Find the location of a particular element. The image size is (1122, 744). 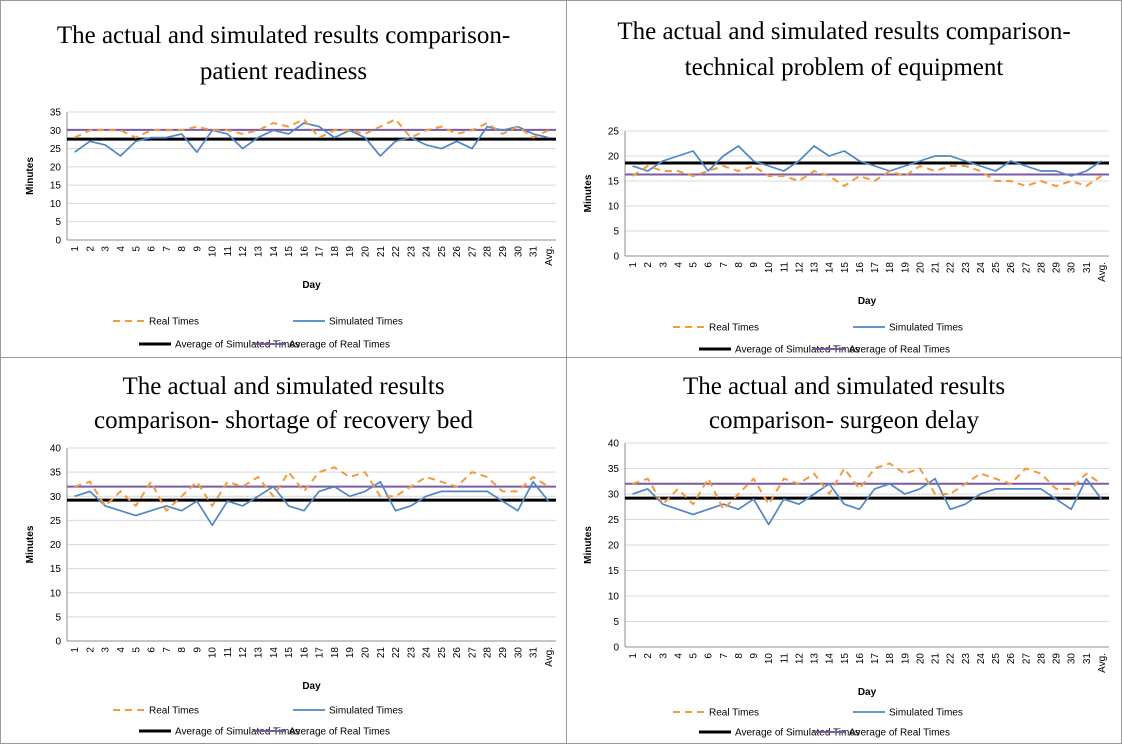

x-tick-label: 5 is located at coordinates (136, 650).